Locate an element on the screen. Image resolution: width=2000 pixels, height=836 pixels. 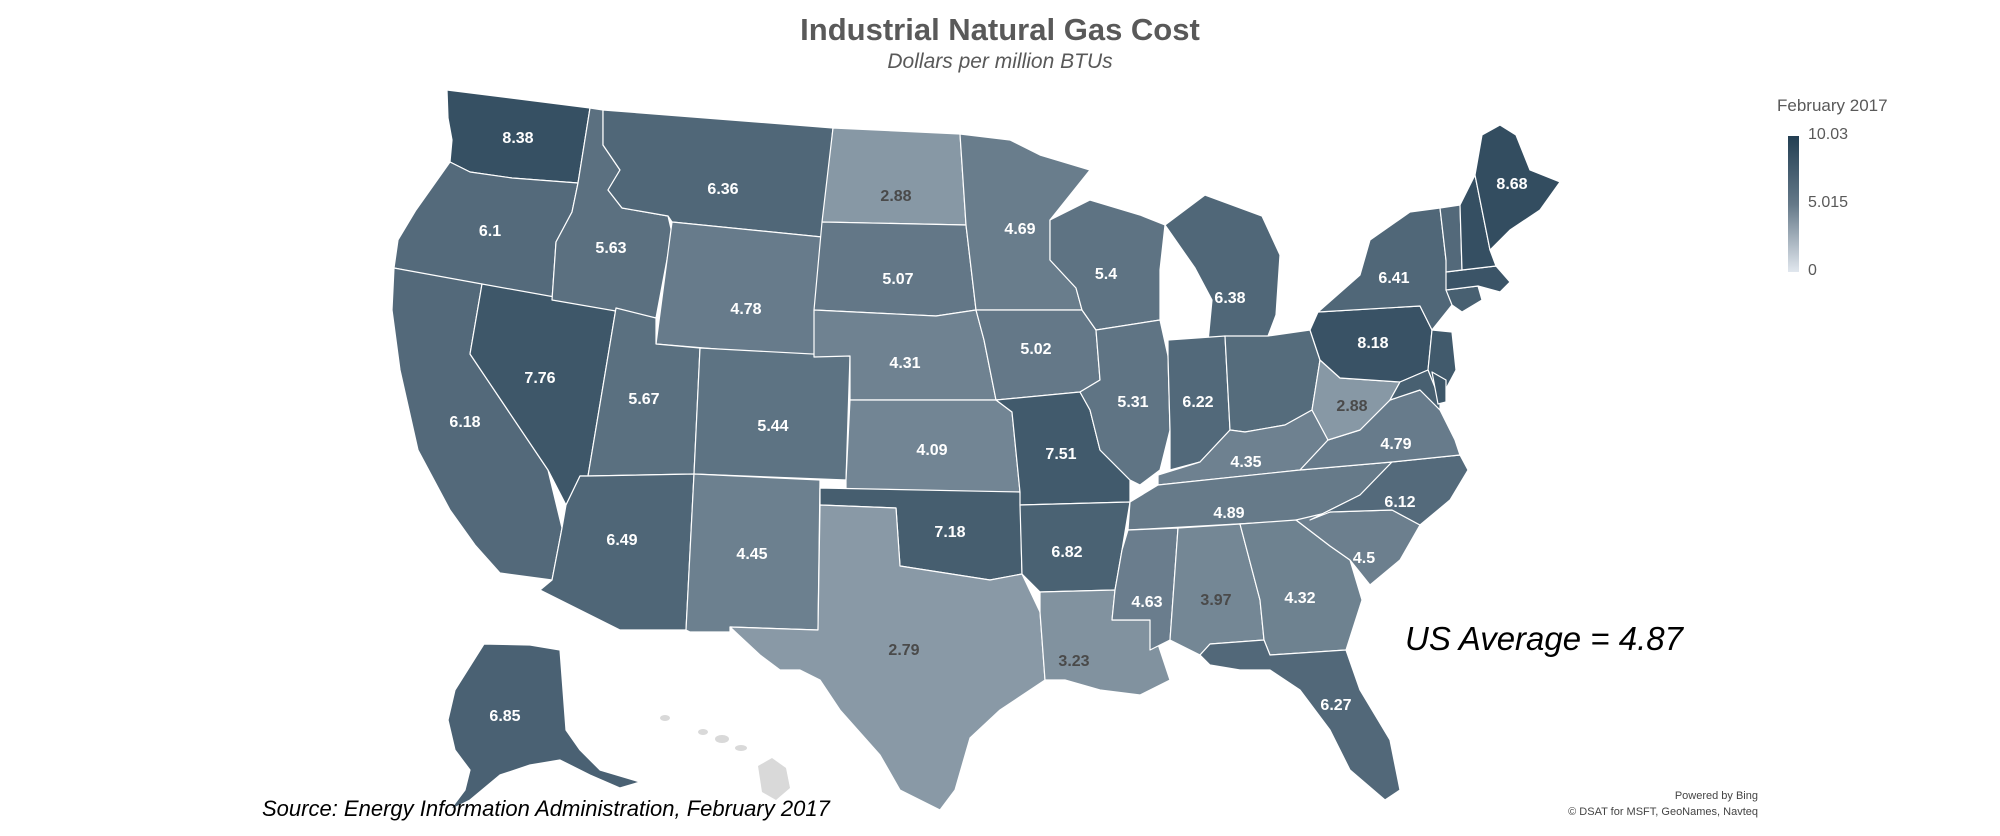
state-value-label-mississippi: 4.63 is located at coordinates (1146, 602).